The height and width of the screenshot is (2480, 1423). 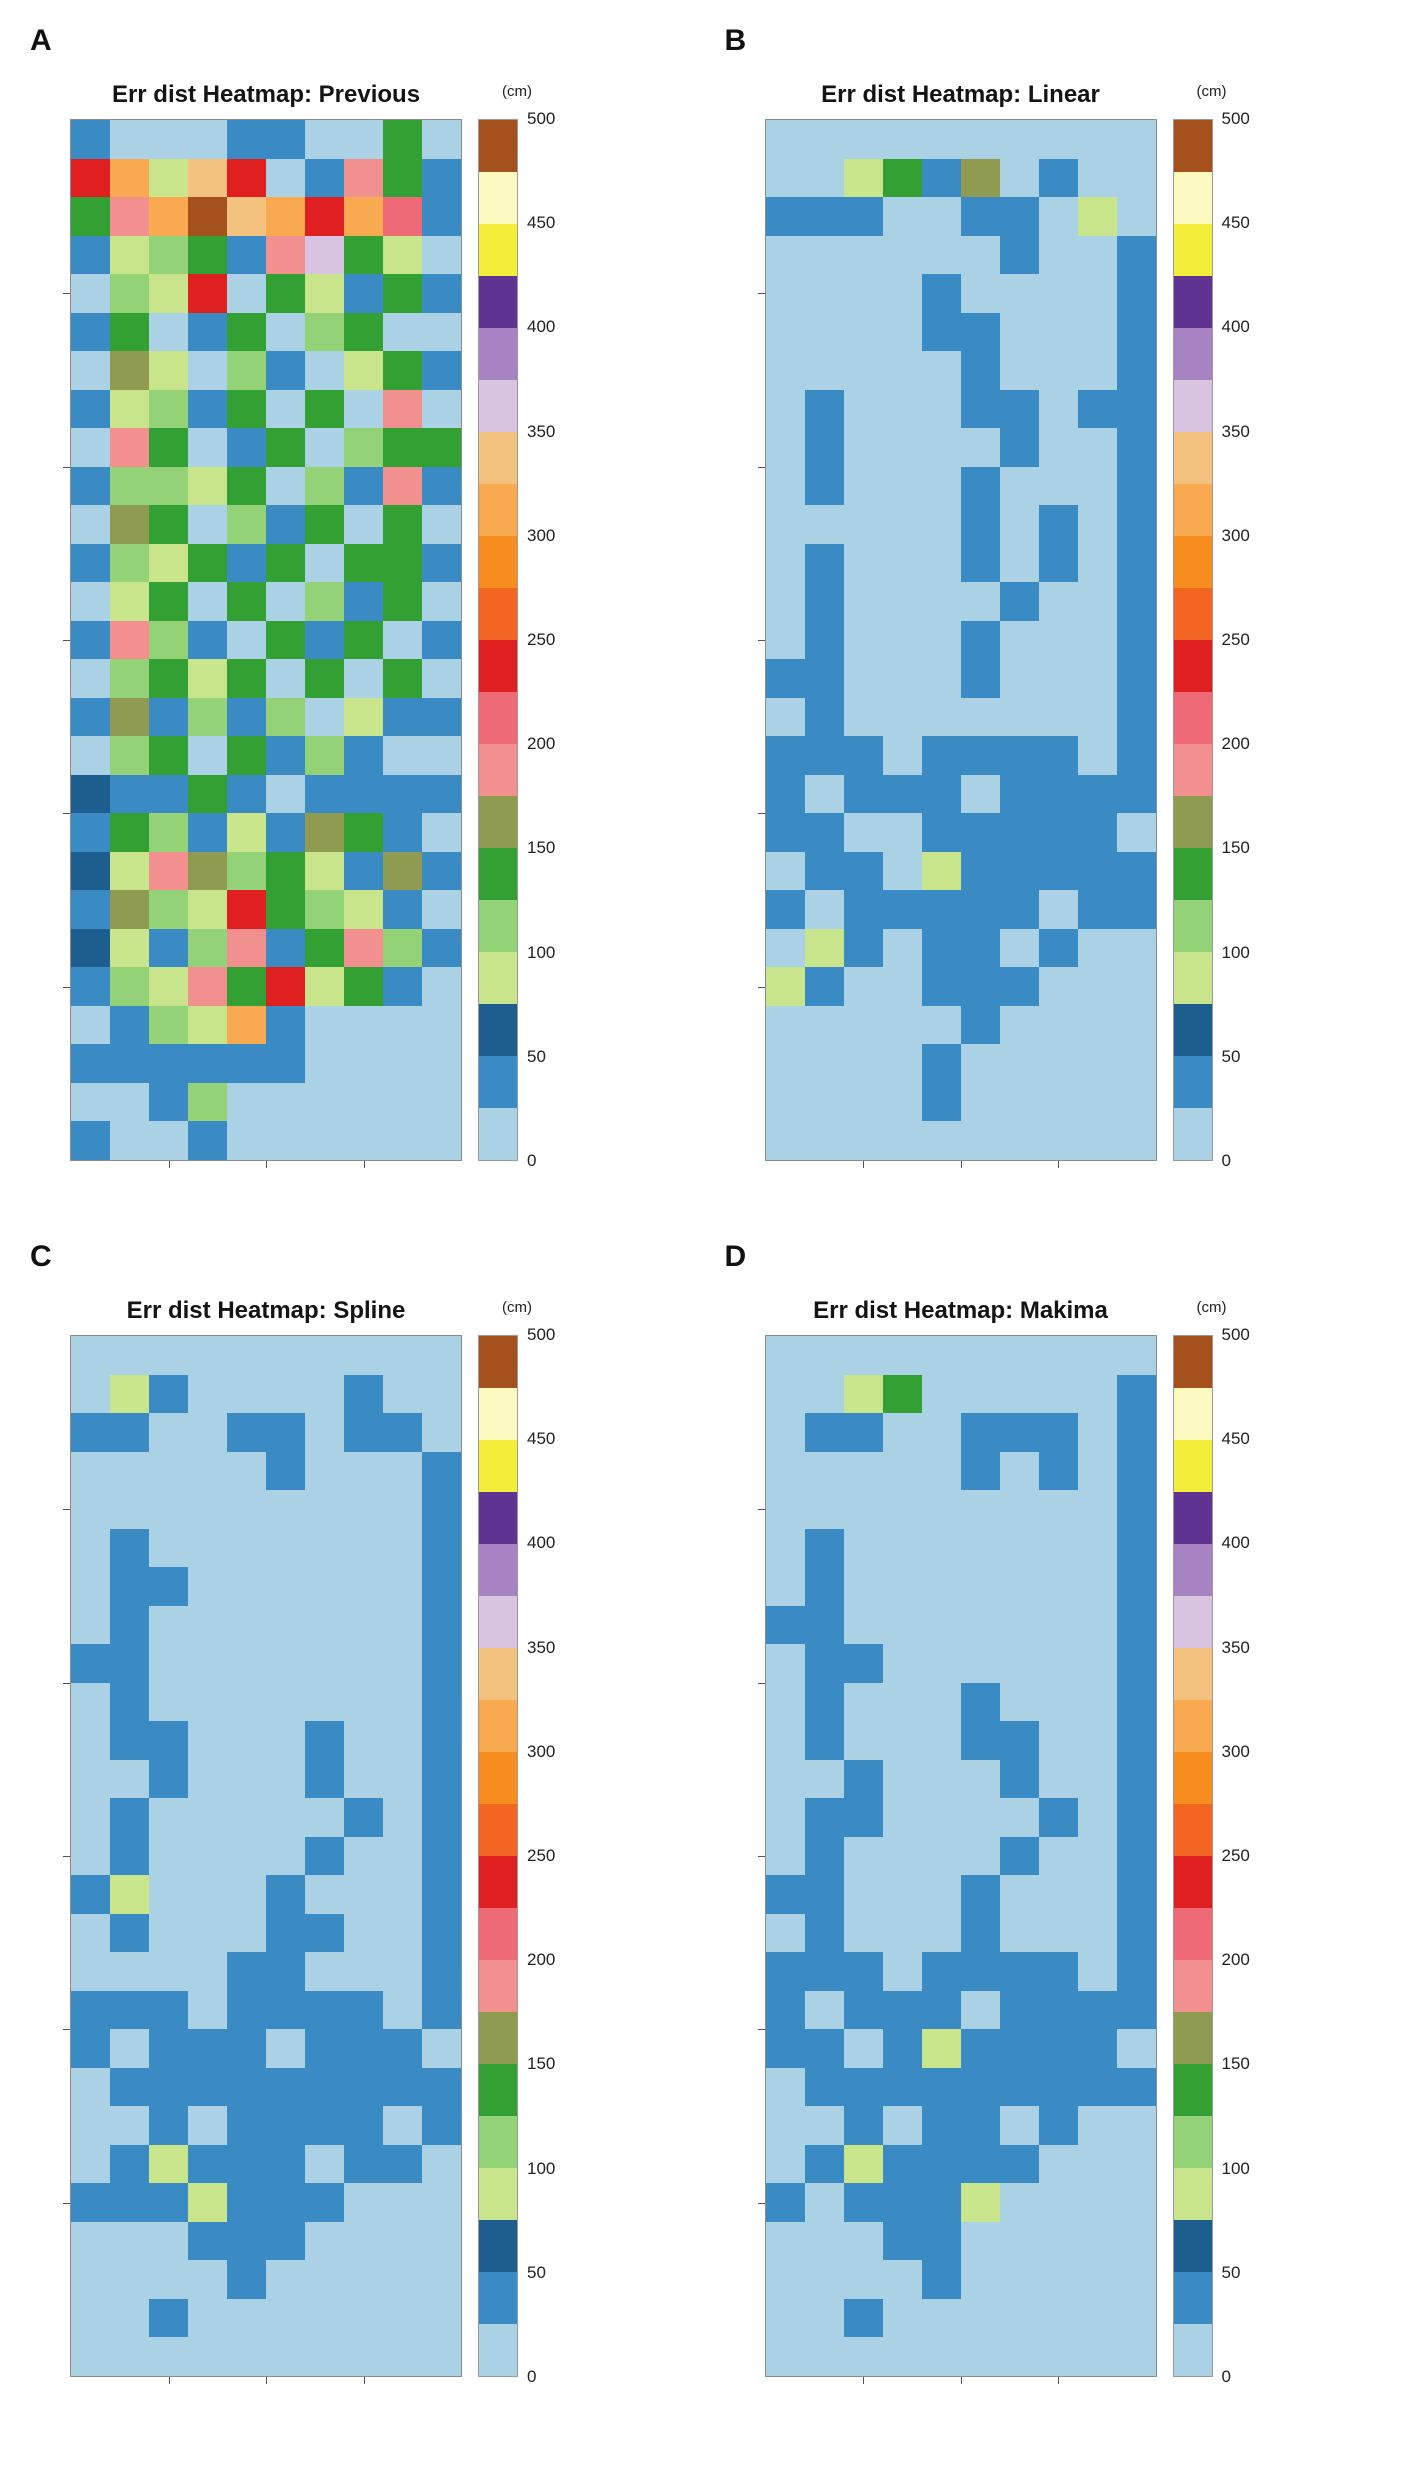 I want to click on y-axis-tick, so click(x=66, y=2203).